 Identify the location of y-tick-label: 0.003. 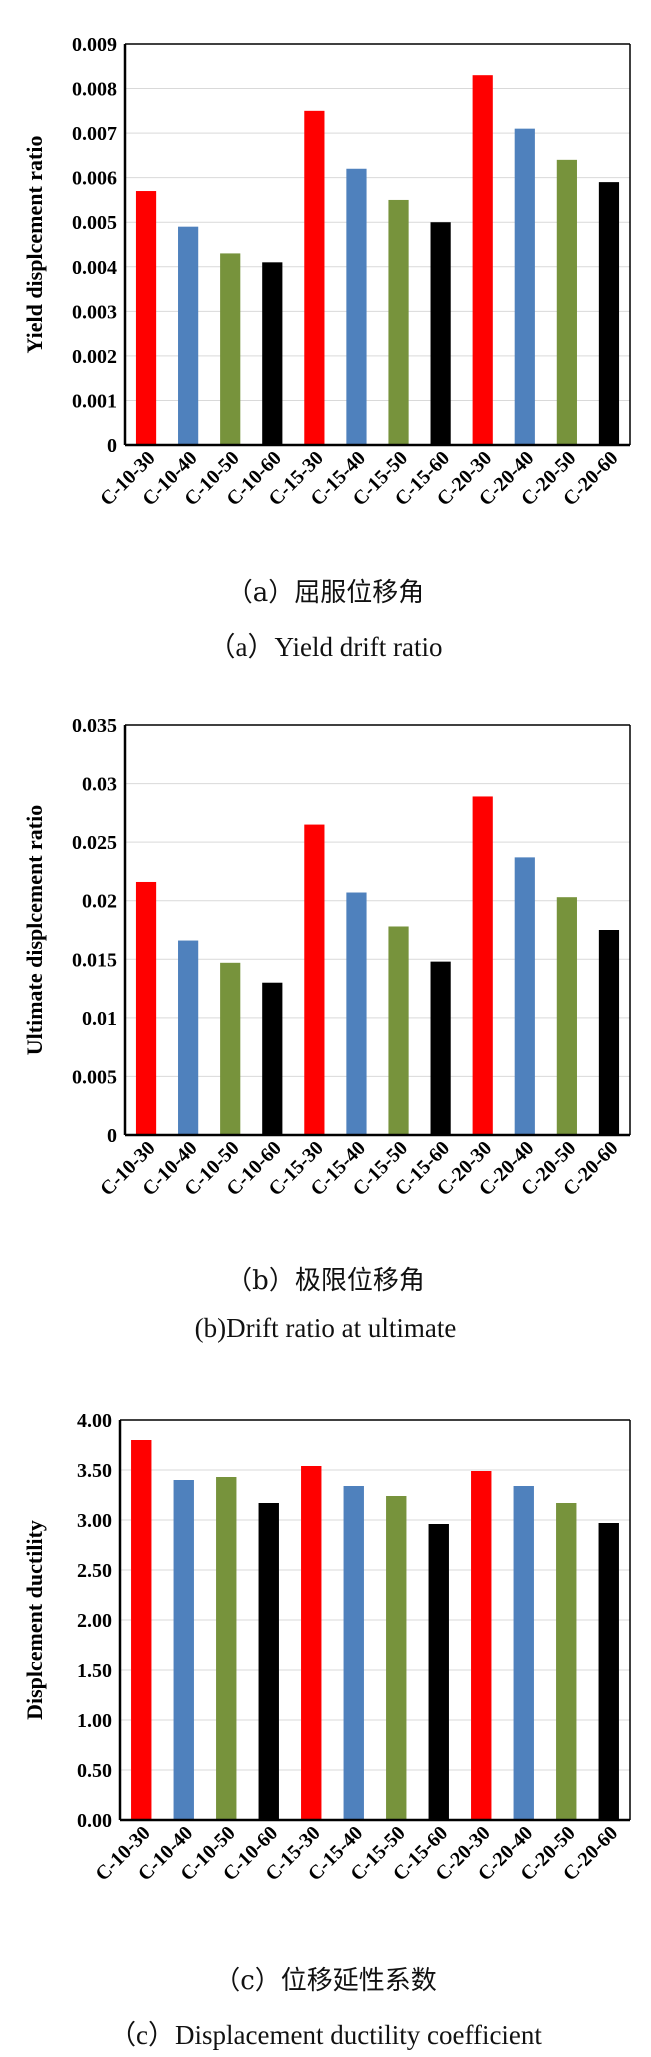
(94, 312).